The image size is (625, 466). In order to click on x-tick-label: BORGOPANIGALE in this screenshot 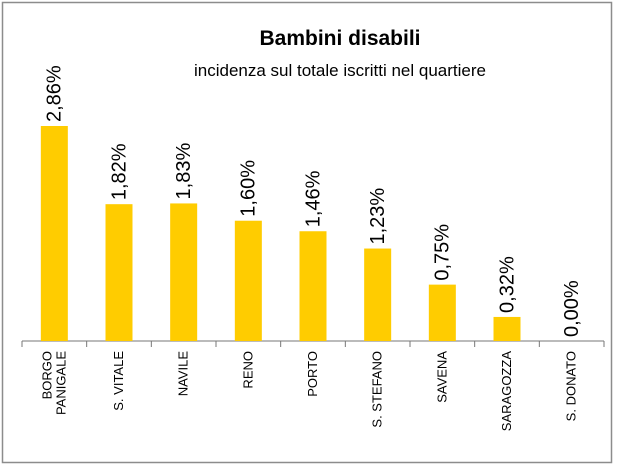, I will do `click(53, 383)`.